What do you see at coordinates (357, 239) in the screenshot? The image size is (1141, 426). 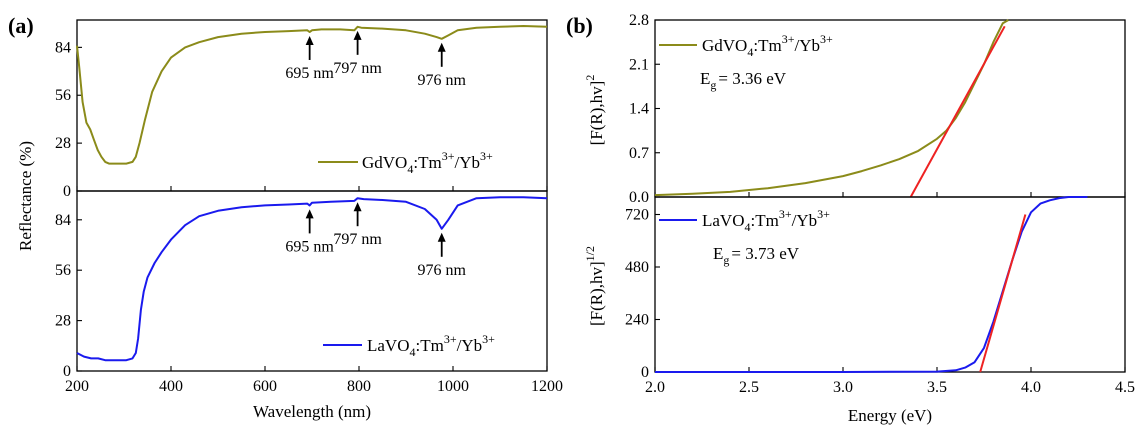 I see `panel-a-bottom-annotation-label: 797 nm` at bounding box center [357, 239].